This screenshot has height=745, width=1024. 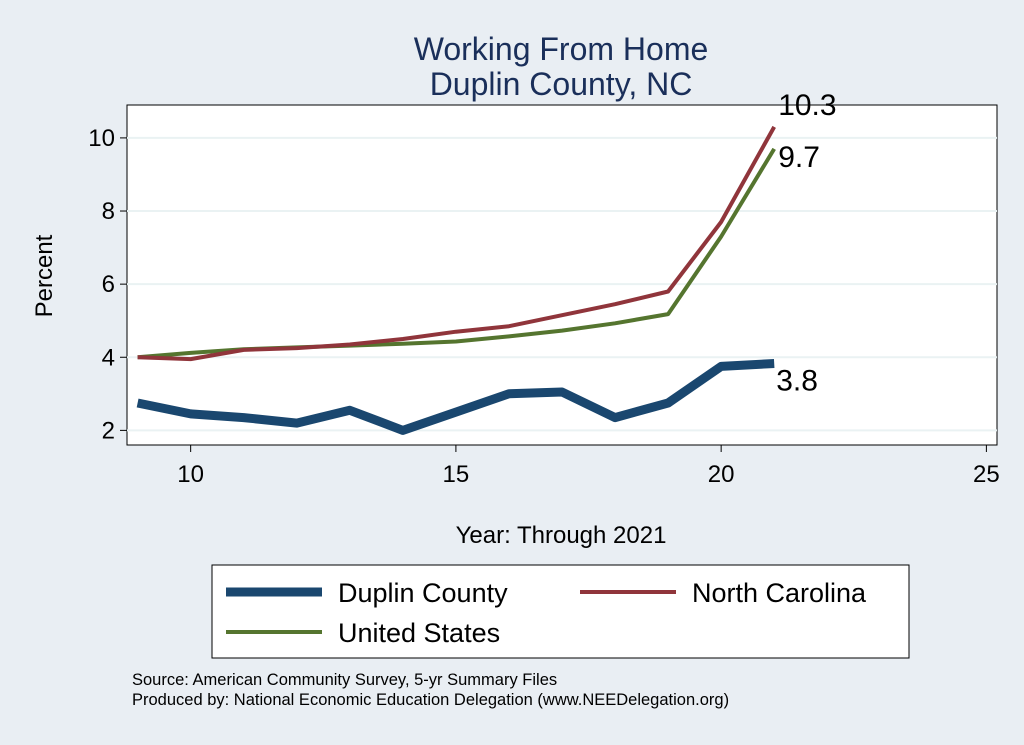 What do you see at coordinates (44, 275) in the screenshot?
I see `y-axis-title: Percent` at bounding box center [44, 275].